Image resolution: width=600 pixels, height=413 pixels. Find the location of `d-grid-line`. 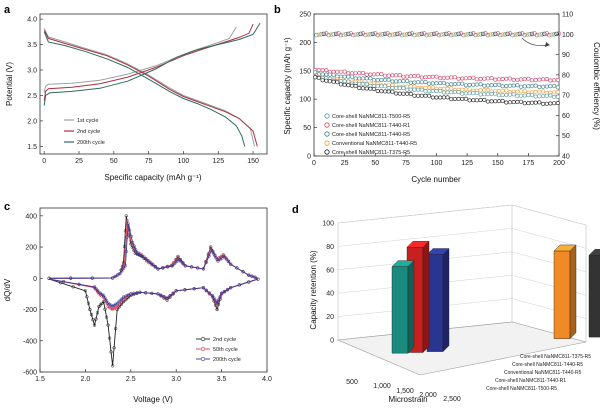

d-grid-line is located at coordinates (462, 238).